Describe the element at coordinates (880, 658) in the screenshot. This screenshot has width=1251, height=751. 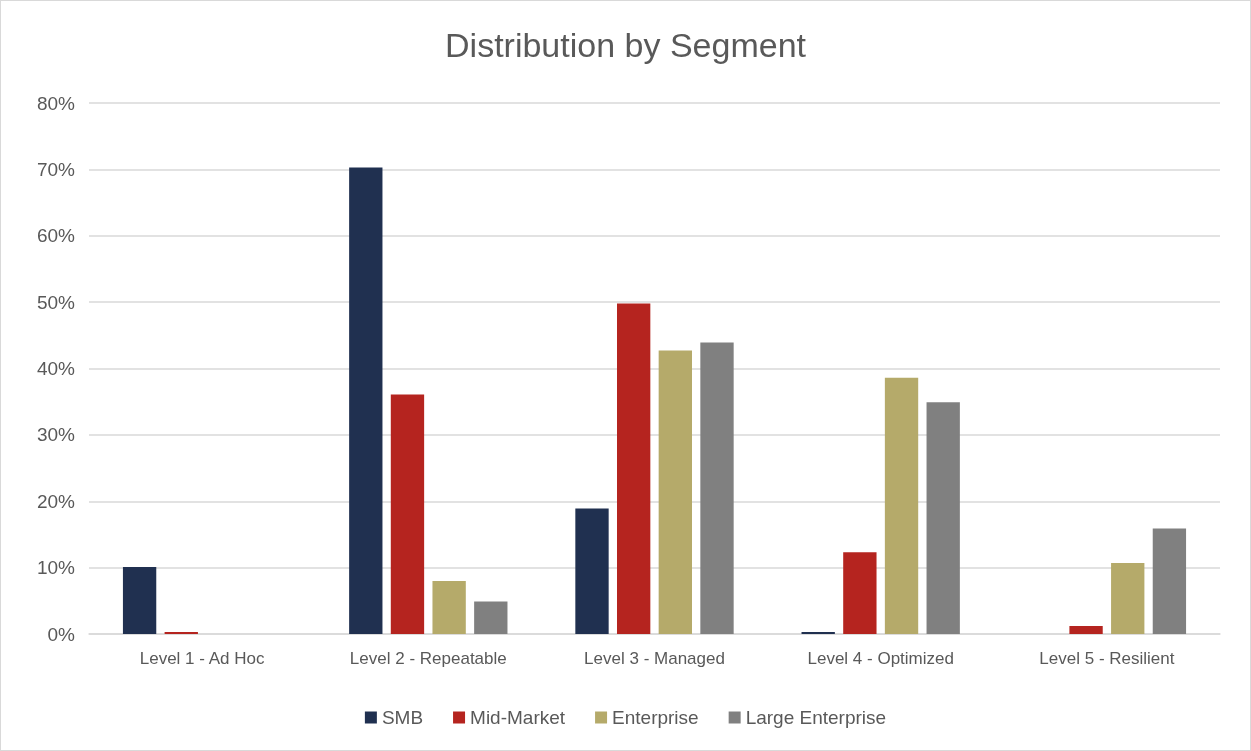
I see `x-tick-label: Level 4 - Optimized` at that location.